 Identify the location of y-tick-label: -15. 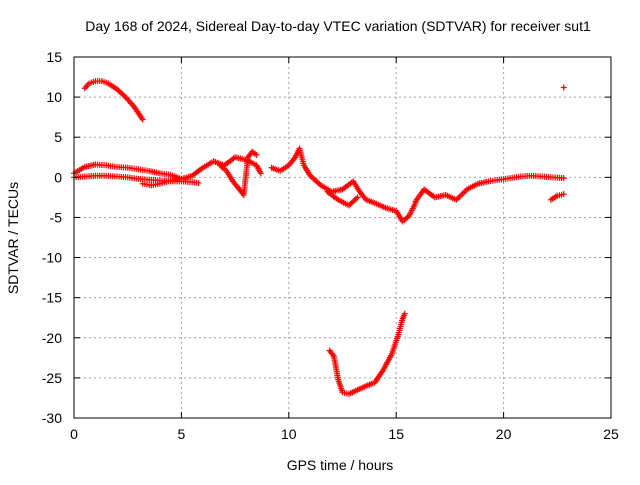
(52, 298).